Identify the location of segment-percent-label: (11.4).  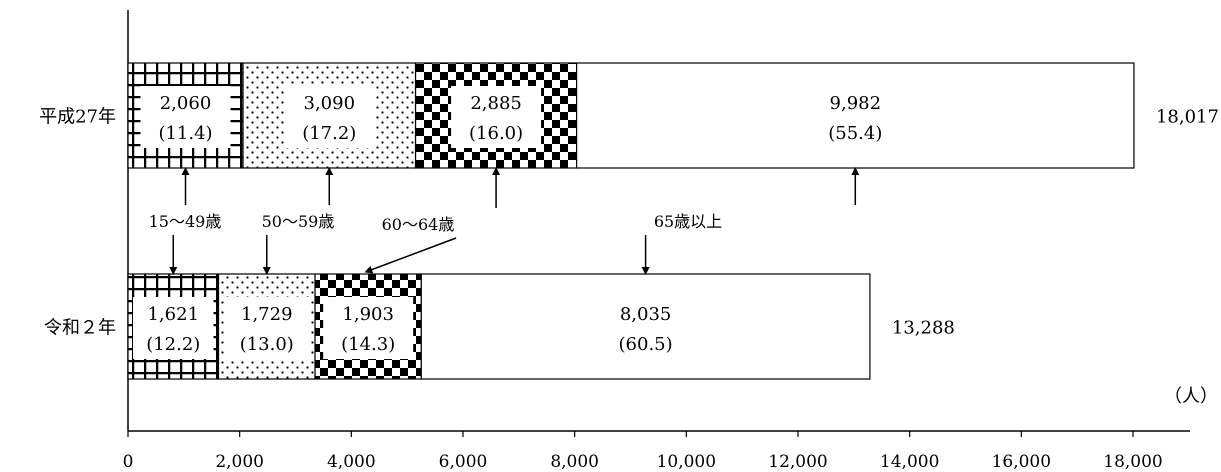
(185, 133).